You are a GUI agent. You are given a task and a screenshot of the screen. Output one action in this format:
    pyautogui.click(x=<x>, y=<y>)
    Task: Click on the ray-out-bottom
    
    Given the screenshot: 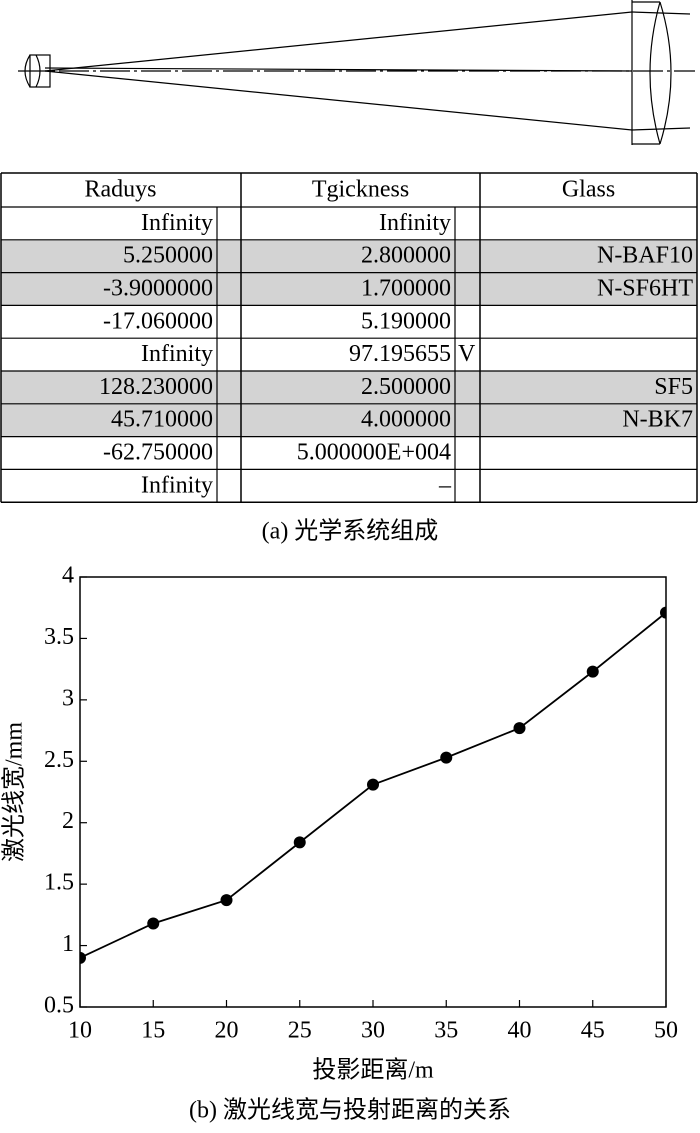 What is the action you would take?
    pyautogui.click(x=661, y=129)
    